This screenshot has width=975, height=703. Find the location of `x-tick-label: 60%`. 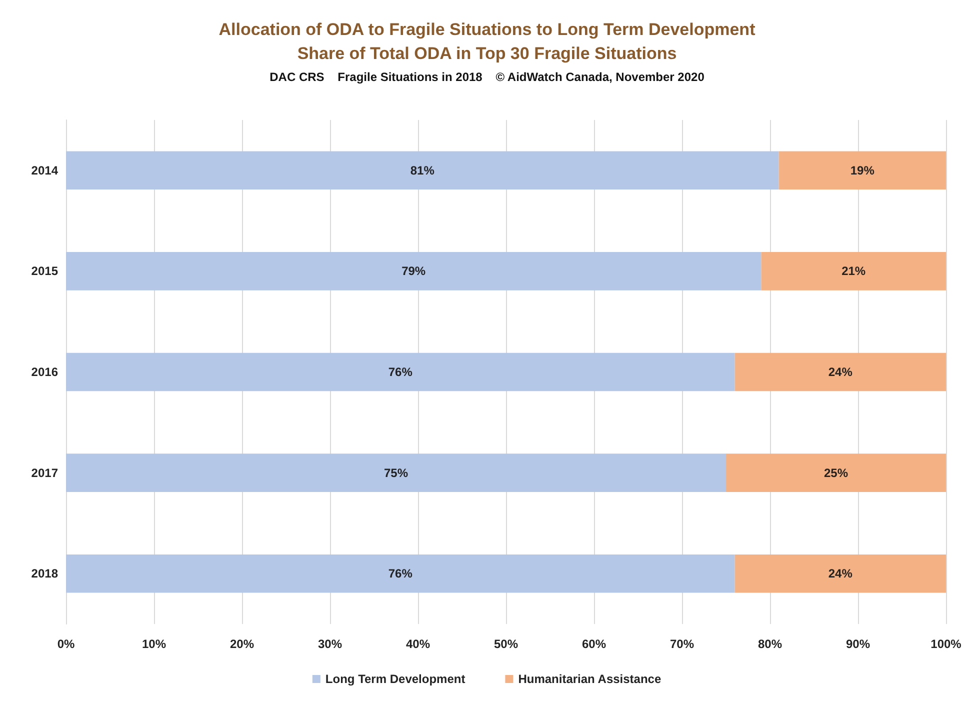

x-tick-label: 60% is located at coordinates (594, 644).